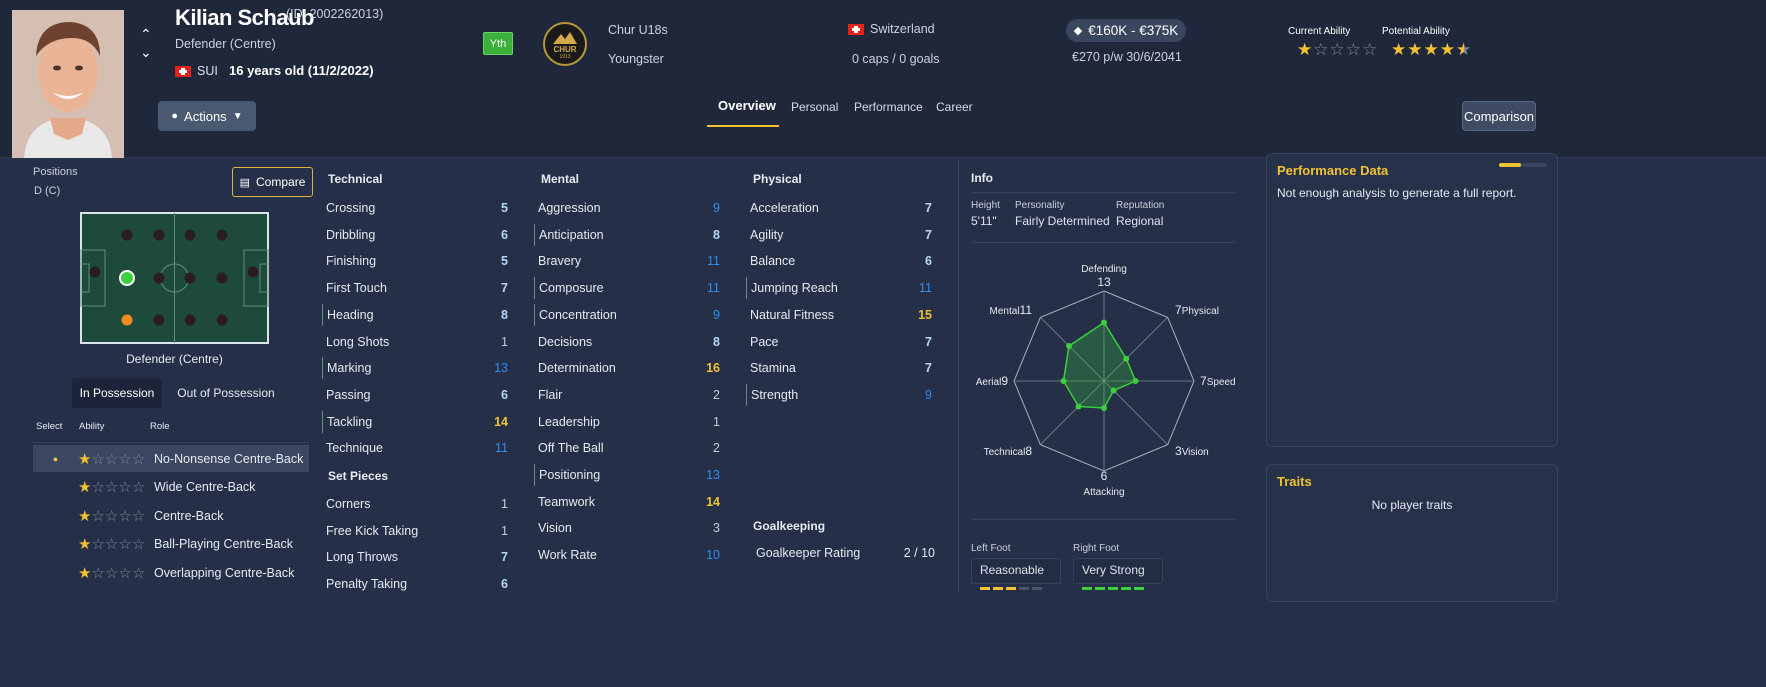 This screenshot has width=1766, height=687. Describe the element at coordinates (415, 557) in the screenshot. I see `attribute-row: Long Throws 7` at that location.